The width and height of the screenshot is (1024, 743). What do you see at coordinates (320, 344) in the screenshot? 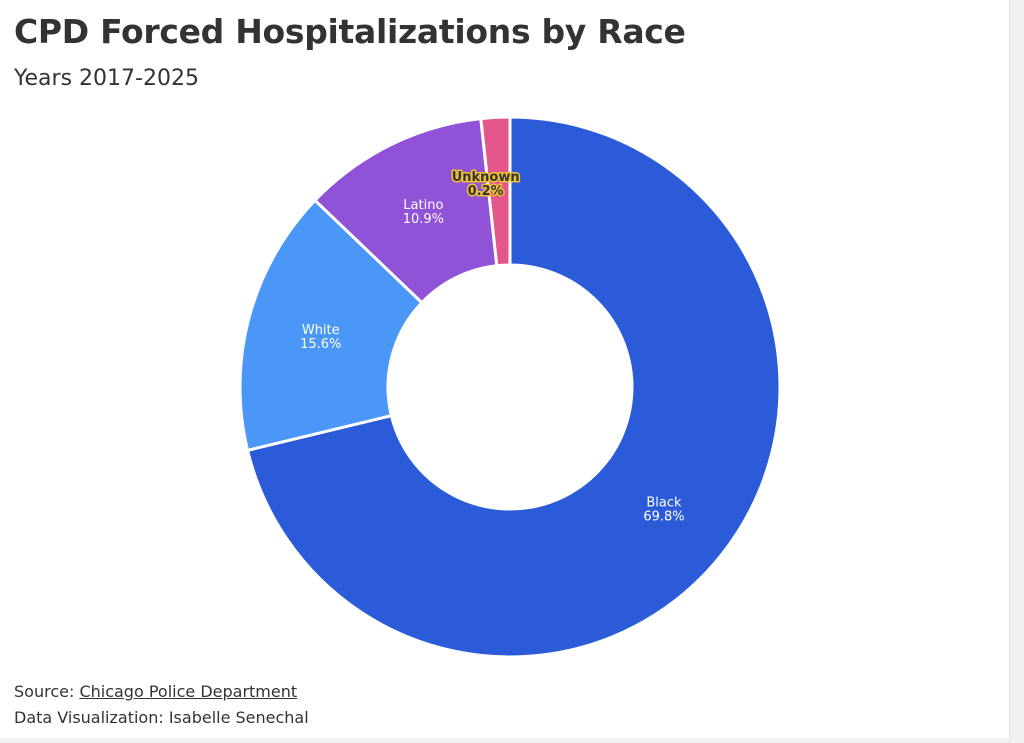
I see `slice-value-white: 15.6%` at bounding box center [320, 344].